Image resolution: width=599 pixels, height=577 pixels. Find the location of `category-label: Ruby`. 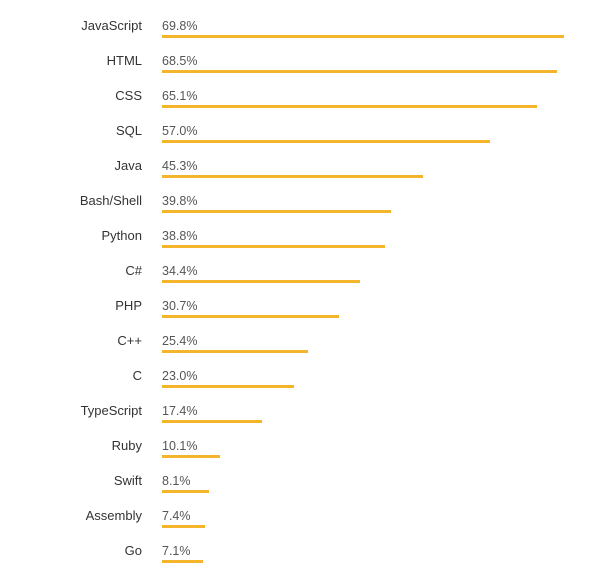

category-label: Ruby is located at coordinates (126, 445).